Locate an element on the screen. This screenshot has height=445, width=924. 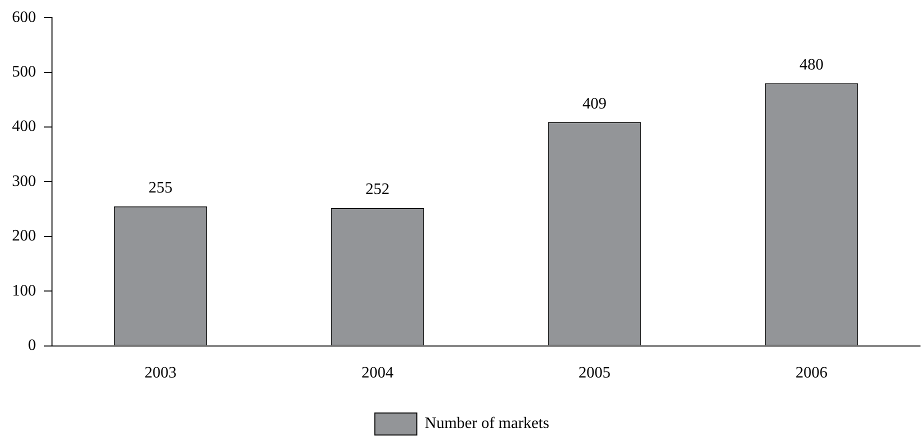
data-label: 480 is located at coordinates (812, 65).